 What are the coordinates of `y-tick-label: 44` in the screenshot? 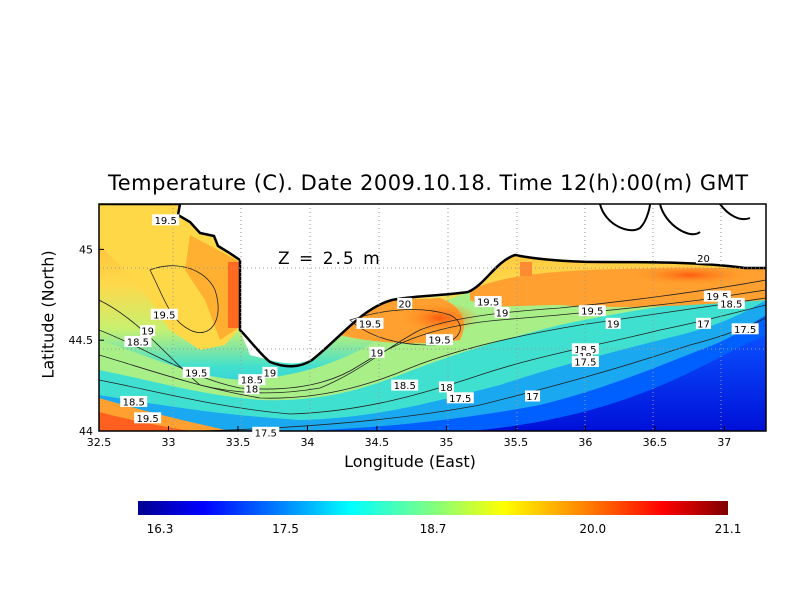 It's located at (86, 431).